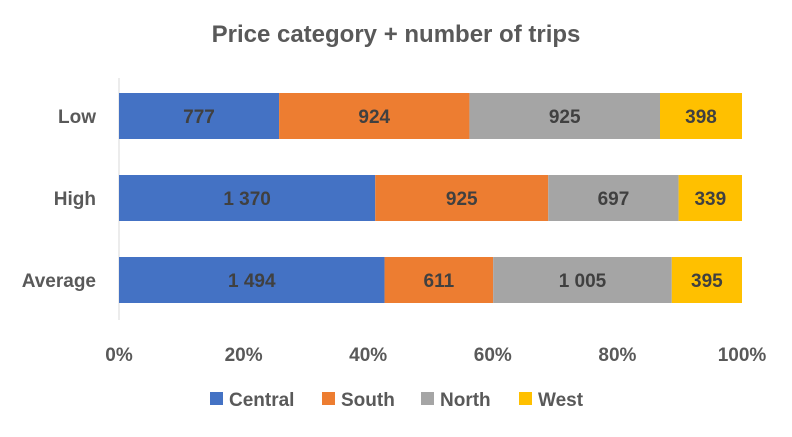 The image size is (792, 437). I want to click on bar-low-central, so click(199, 116).